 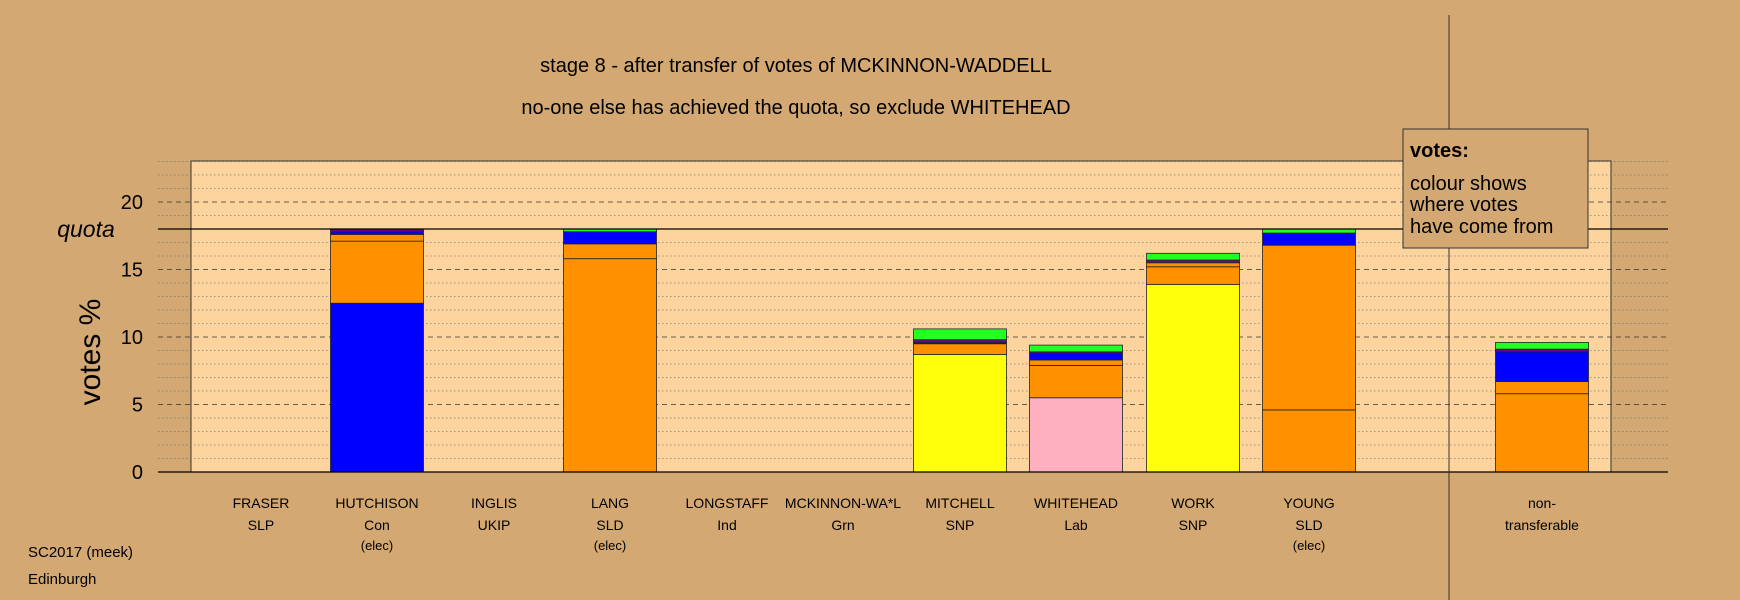 I want to click on candidate-name-label: WORK, so click(x=1193, y=503).